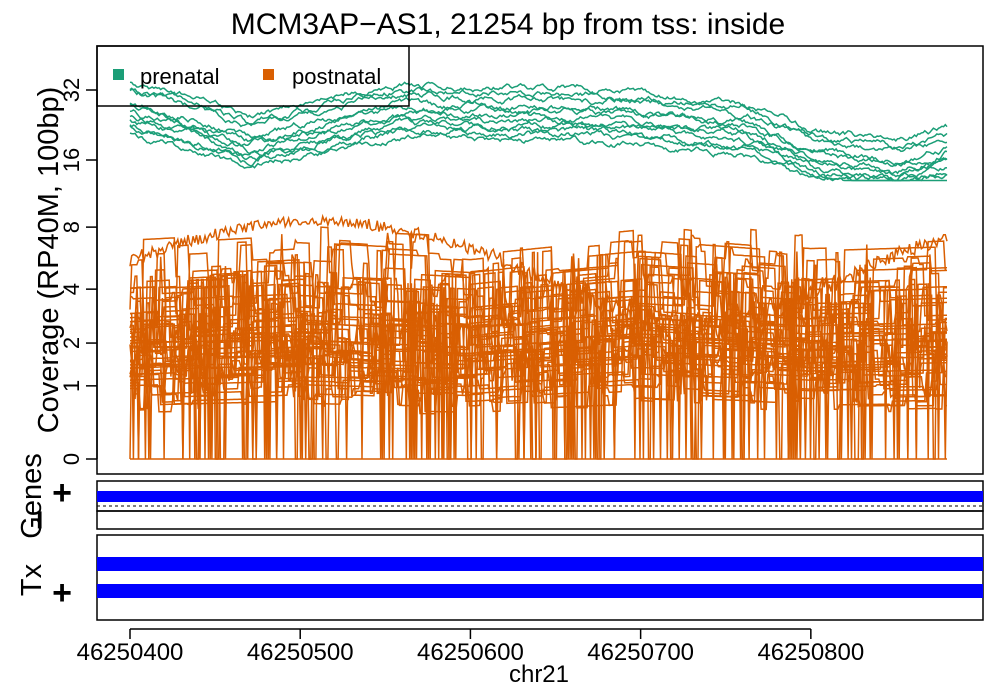 The width and height of the screenshot is (1000, 697). I want to click on x-tick-label: 46250400, so click(130, 652).